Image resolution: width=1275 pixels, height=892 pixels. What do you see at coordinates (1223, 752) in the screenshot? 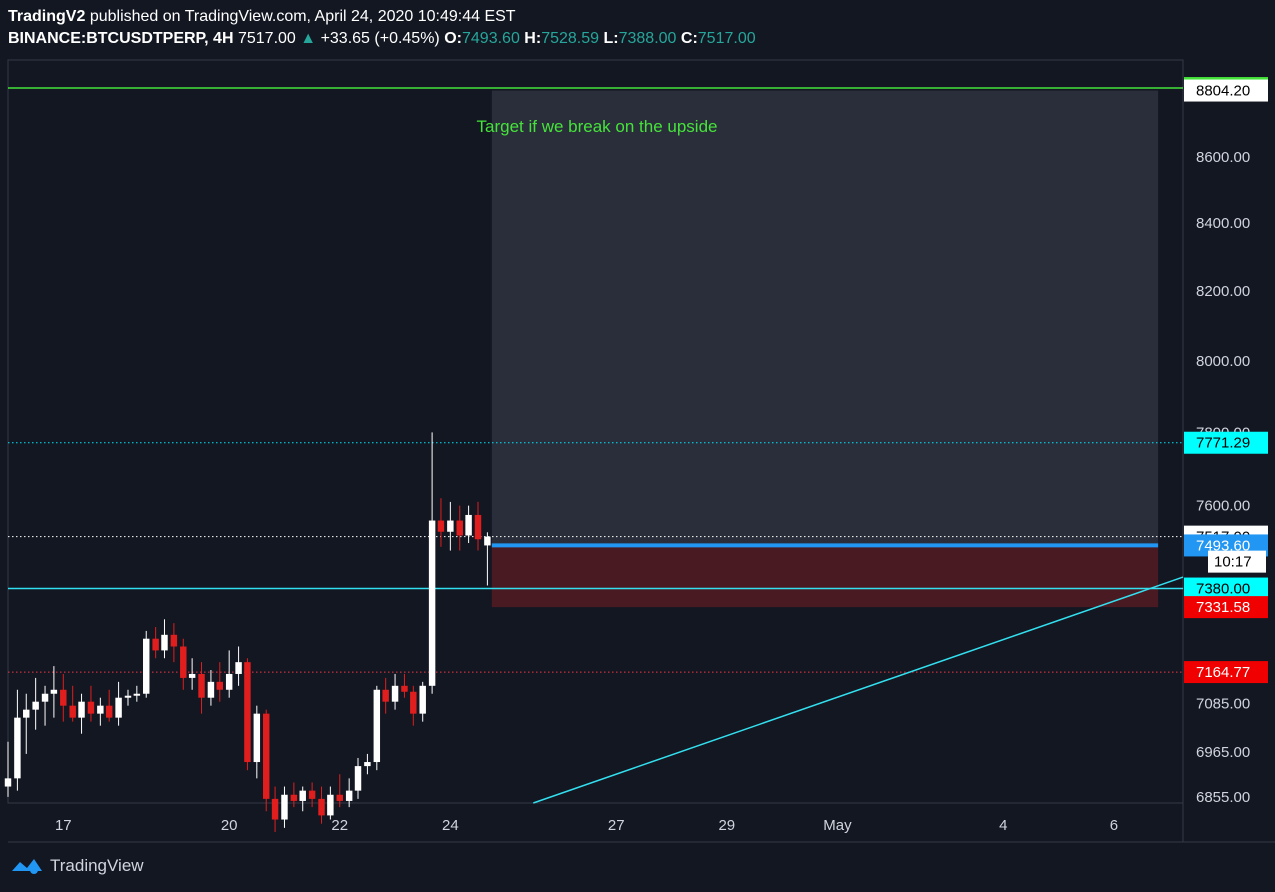
I see `price-tick: 6965.00` at bounding box center [1223, 752].